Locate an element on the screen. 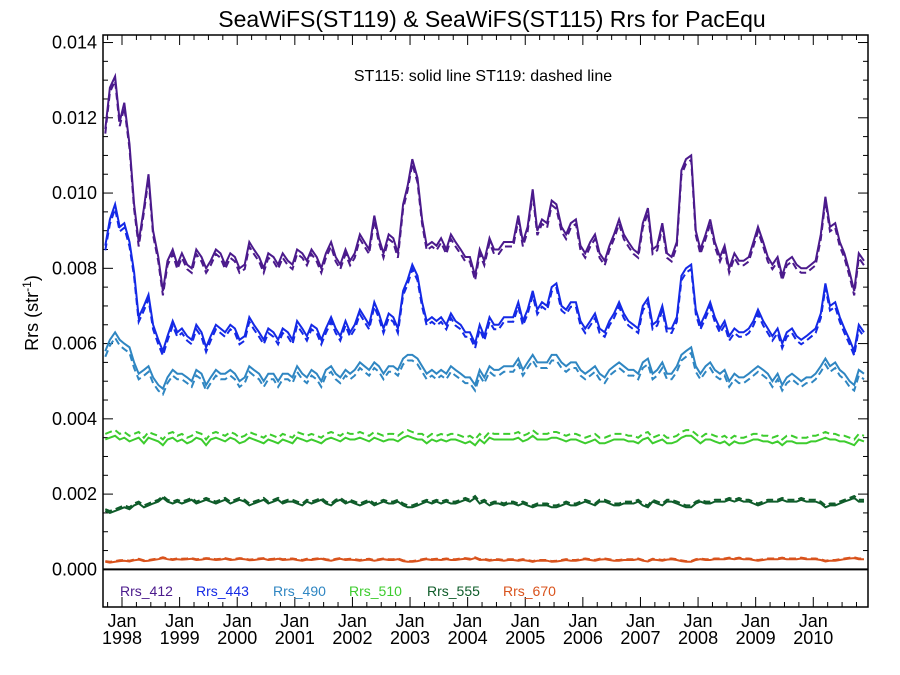  x-tick-year-label: 2008 is located at coordinates (698, 638).